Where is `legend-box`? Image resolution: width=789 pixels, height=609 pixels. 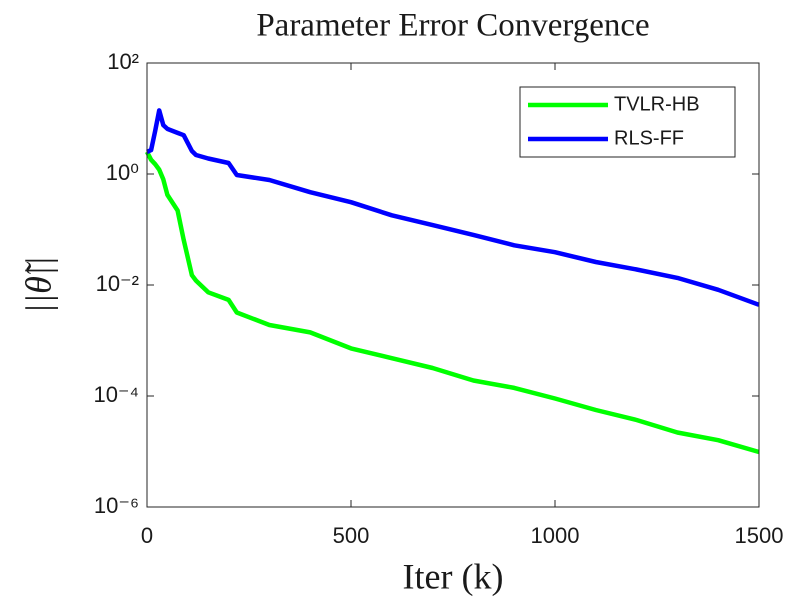
legend-box is located at coordinates (627, 122).